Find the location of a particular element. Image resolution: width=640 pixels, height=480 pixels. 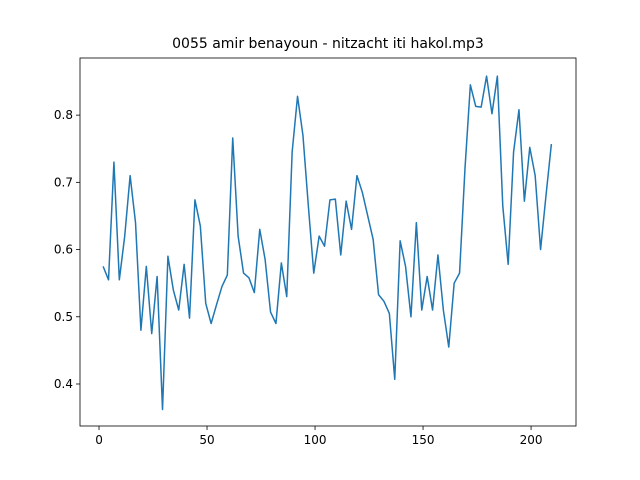

x-tick-label: 100 is located at coordinates (315, 440).